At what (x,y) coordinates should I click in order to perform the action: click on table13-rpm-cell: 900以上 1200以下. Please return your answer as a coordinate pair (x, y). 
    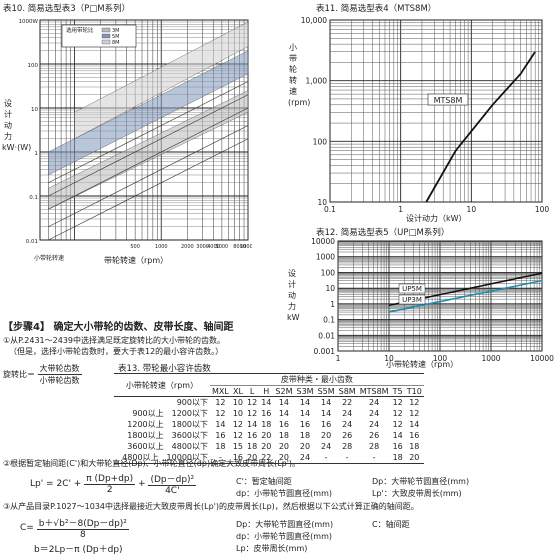
    Looking at the image, I should click on (170, 413).